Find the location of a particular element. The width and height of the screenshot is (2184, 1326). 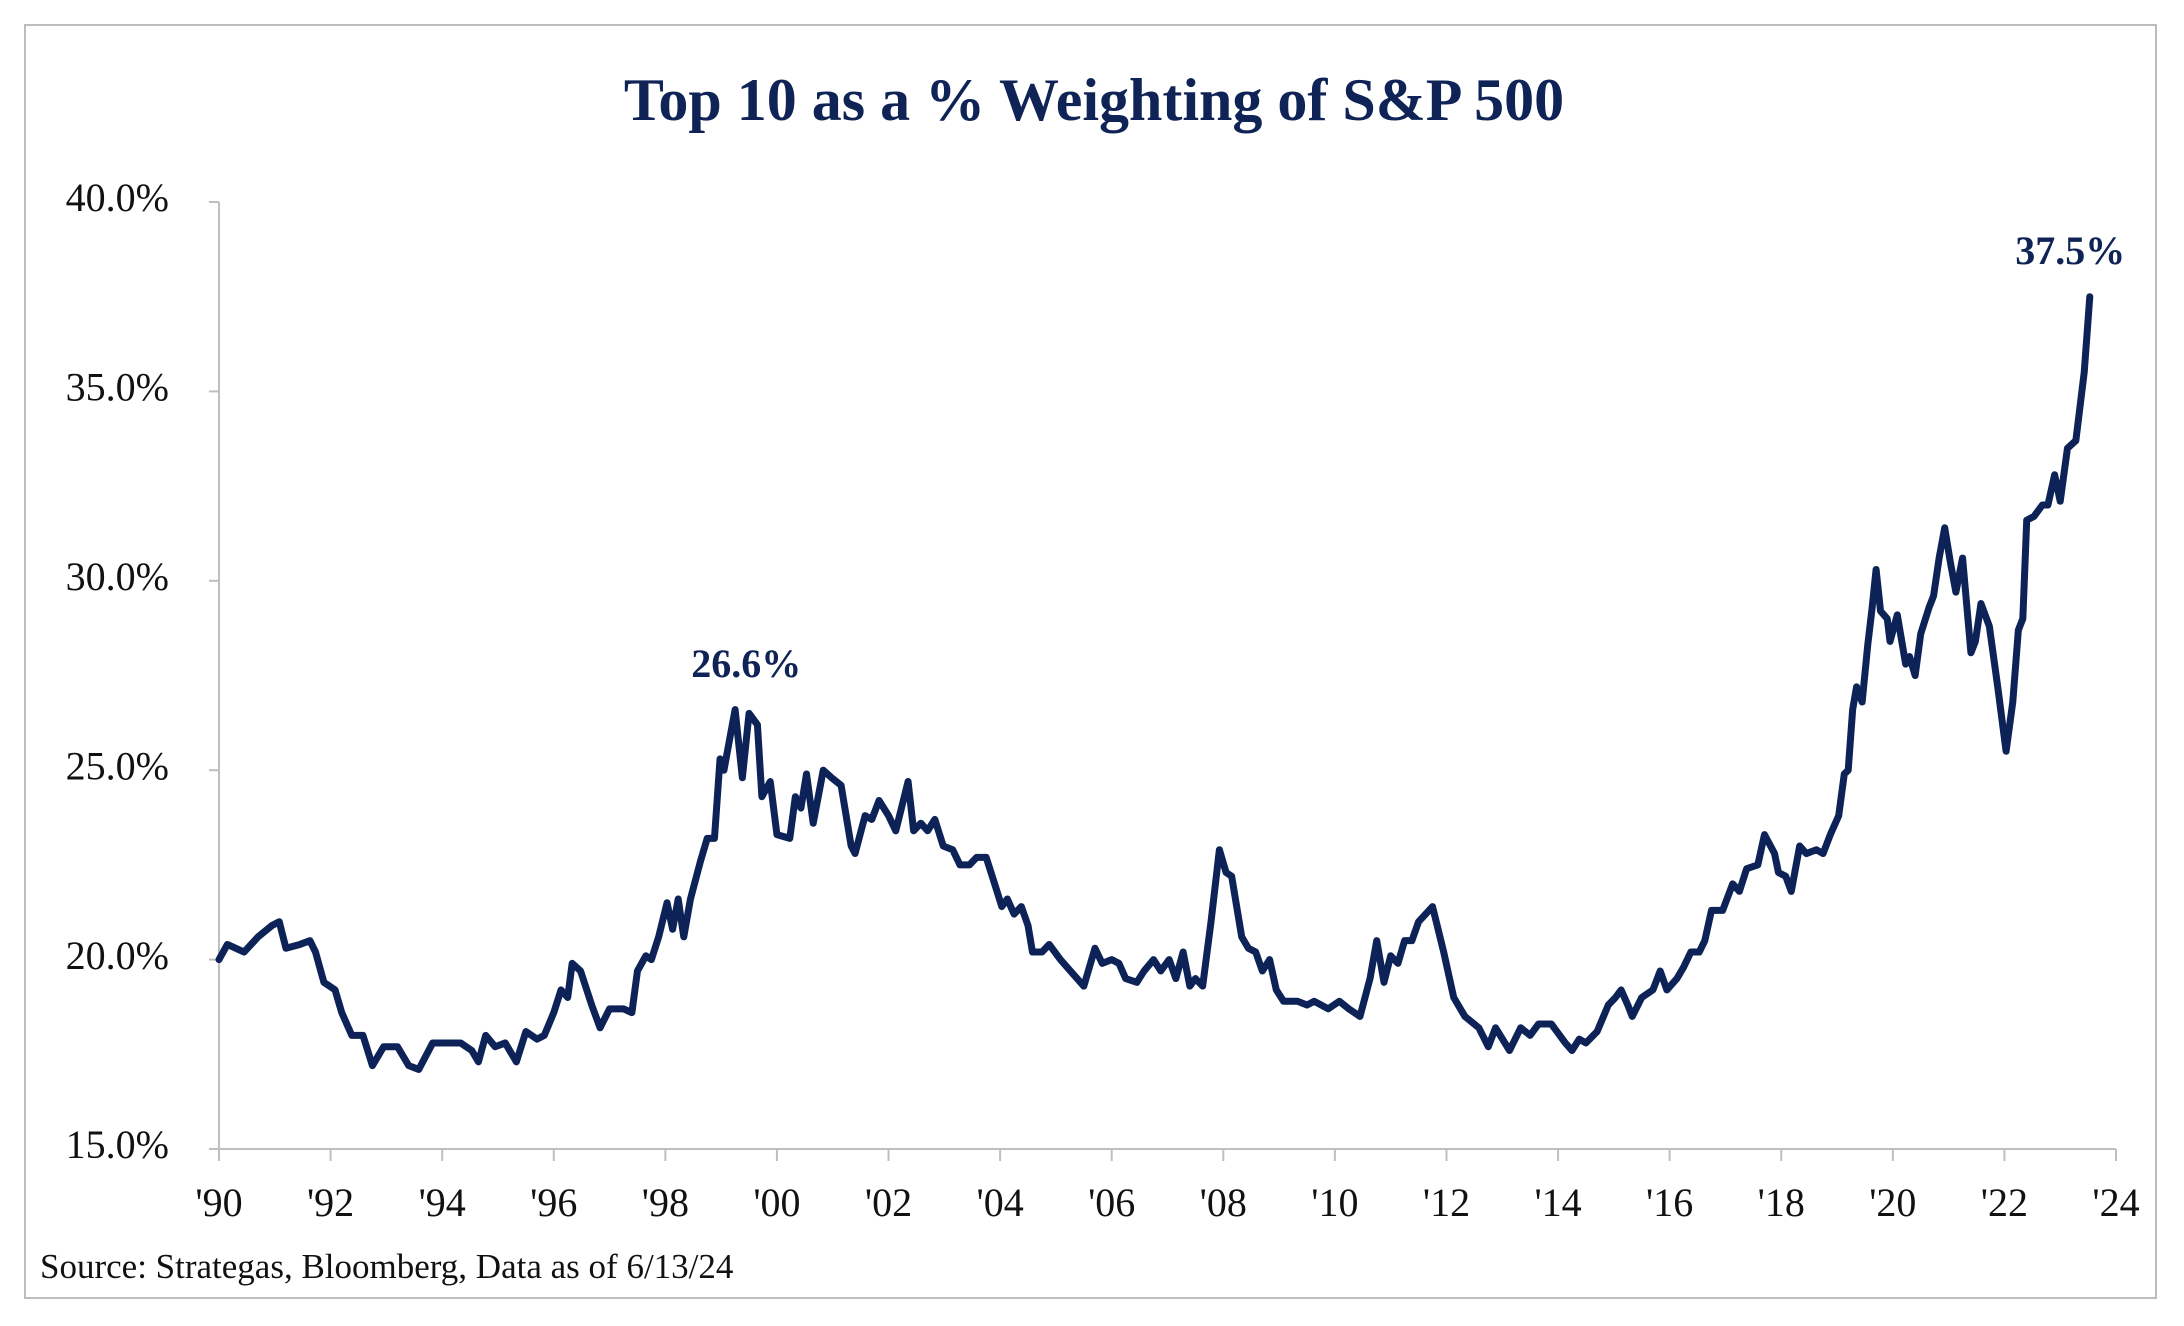

y-tick-label: 30.0% is located at coordinates (117, 576).